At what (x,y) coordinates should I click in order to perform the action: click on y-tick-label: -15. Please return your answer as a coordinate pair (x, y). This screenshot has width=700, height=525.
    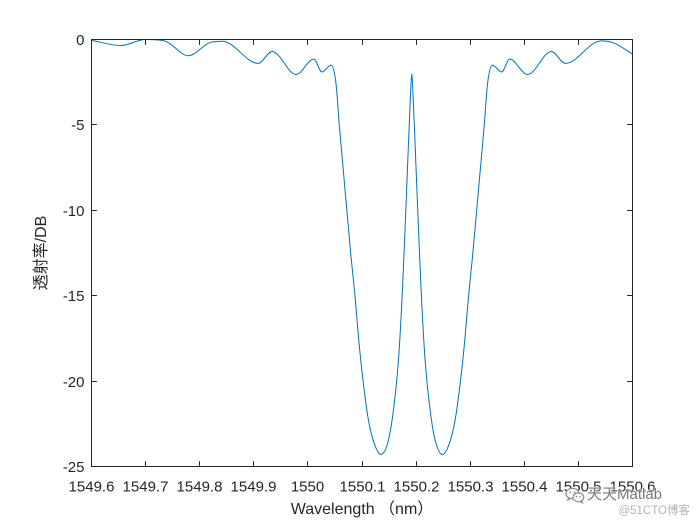
    Looking at the image, I should click on (74, 296).